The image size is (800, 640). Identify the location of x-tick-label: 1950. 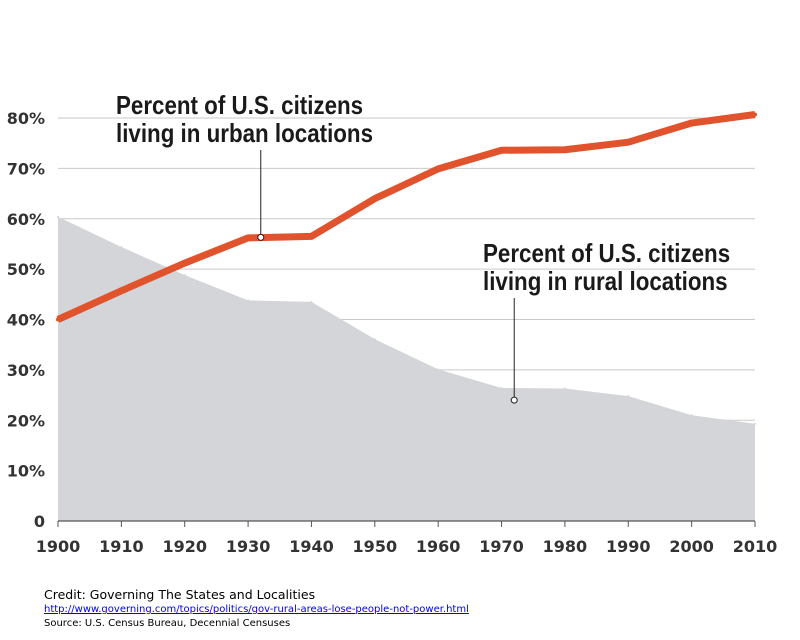
(375, 546).